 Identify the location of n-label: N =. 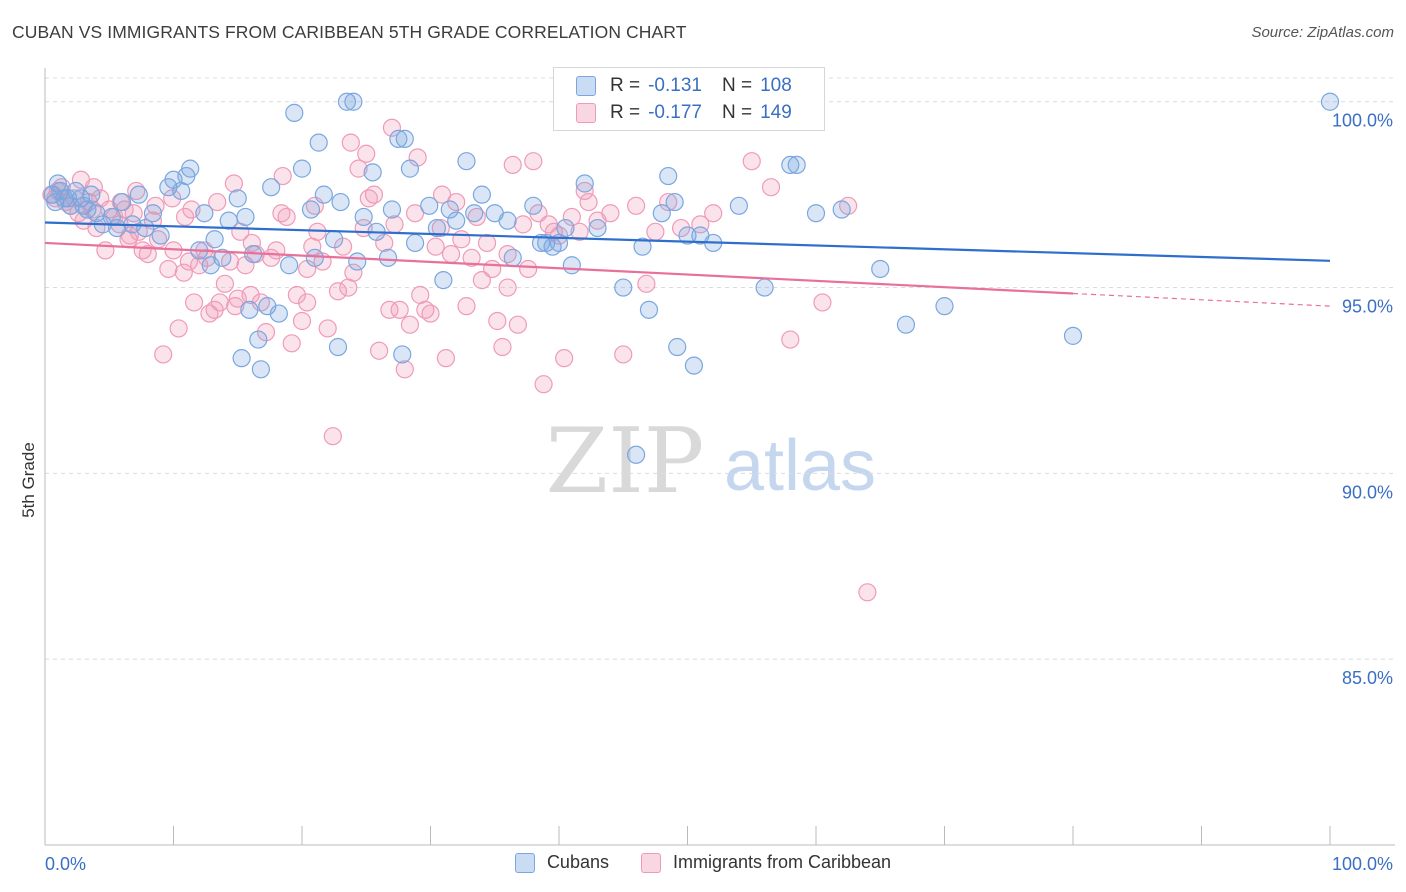
(737, 112).